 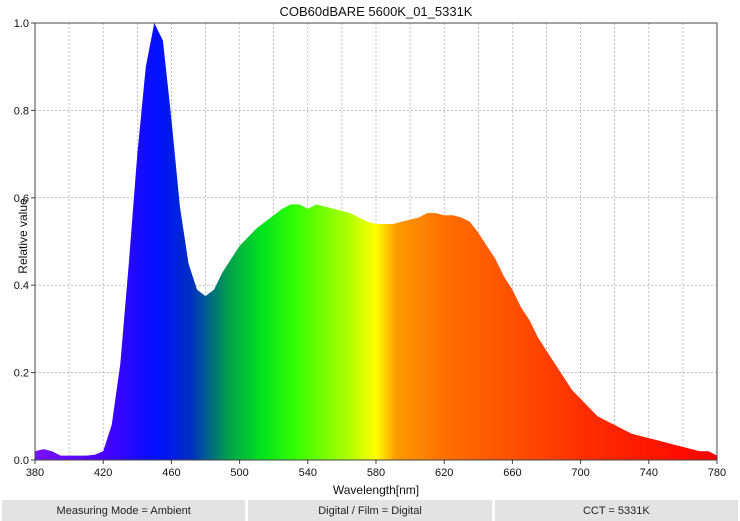 I want to click on y-tick-label: 1.0, so click(x=21, y=24).